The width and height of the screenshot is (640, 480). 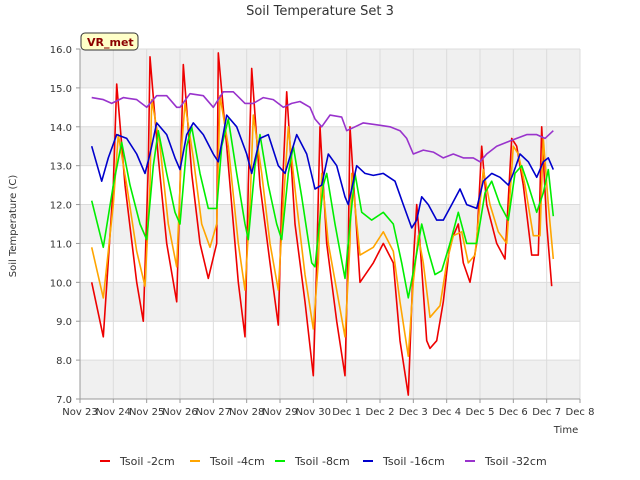 What do you see at coordinates (446, 412) in the screenshot?
I see `x-tick-label: Dec 4` at bounding box center [446, 412].